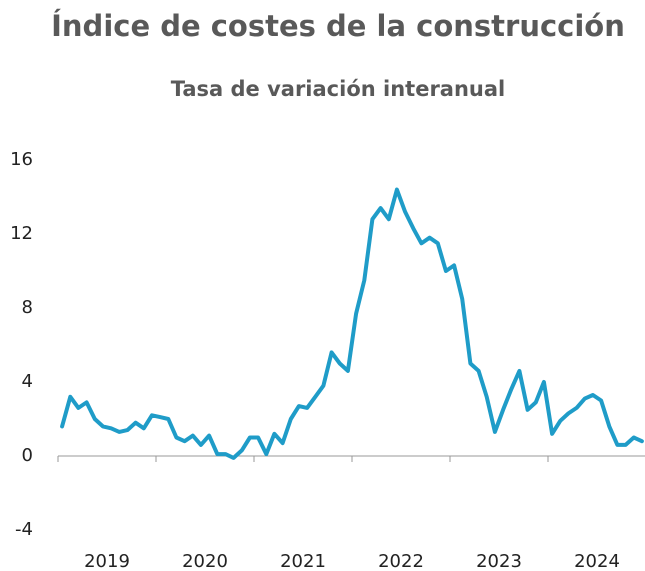  Describe the element at coordinates (597, 561) in the screenshot. I see `x-tick-label: 2024` at that location.